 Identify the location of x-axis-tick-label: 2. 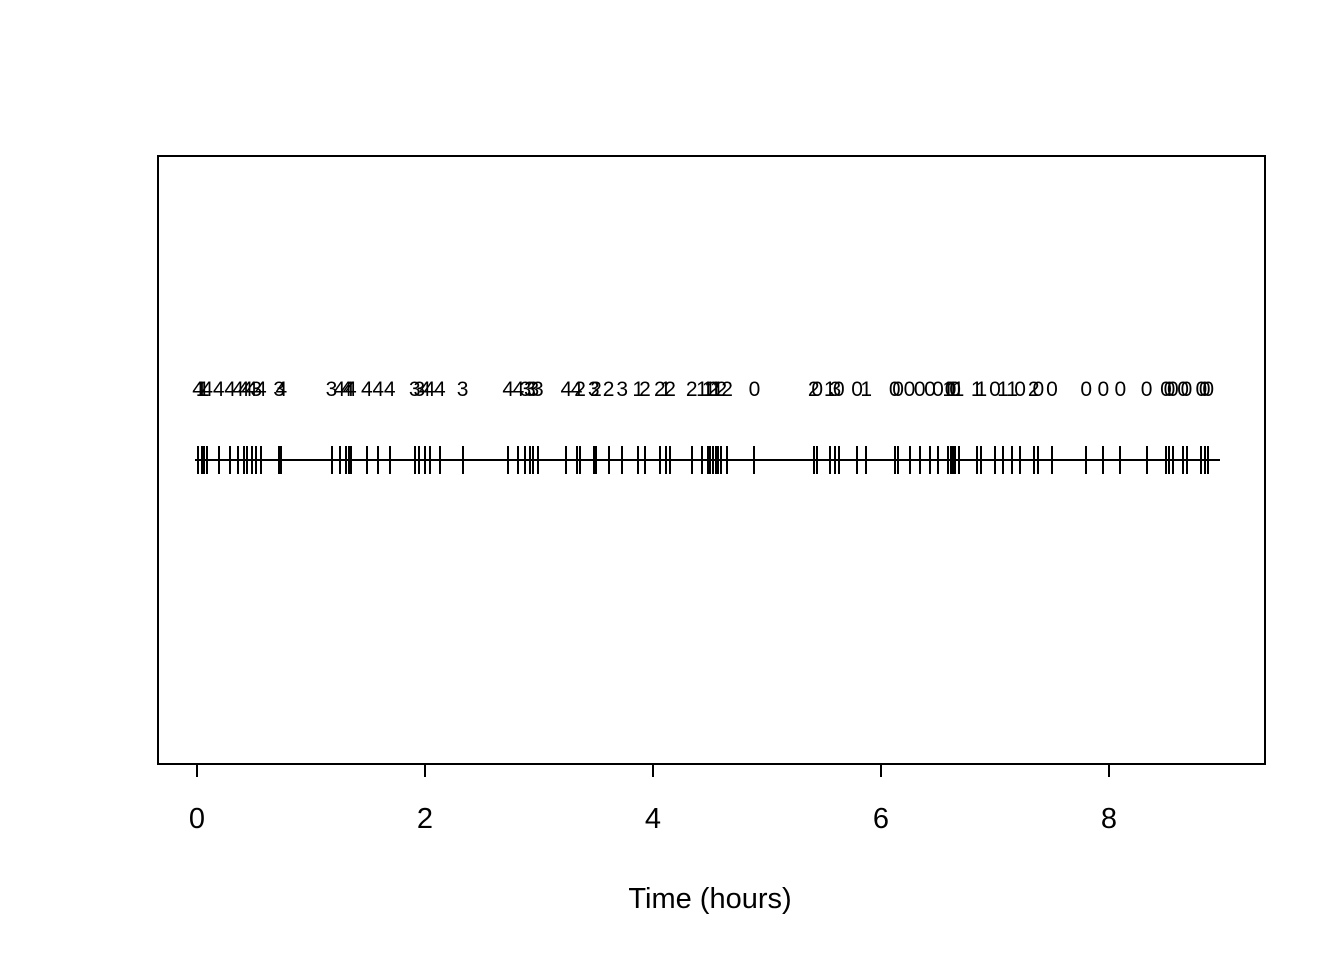
(425, 819).